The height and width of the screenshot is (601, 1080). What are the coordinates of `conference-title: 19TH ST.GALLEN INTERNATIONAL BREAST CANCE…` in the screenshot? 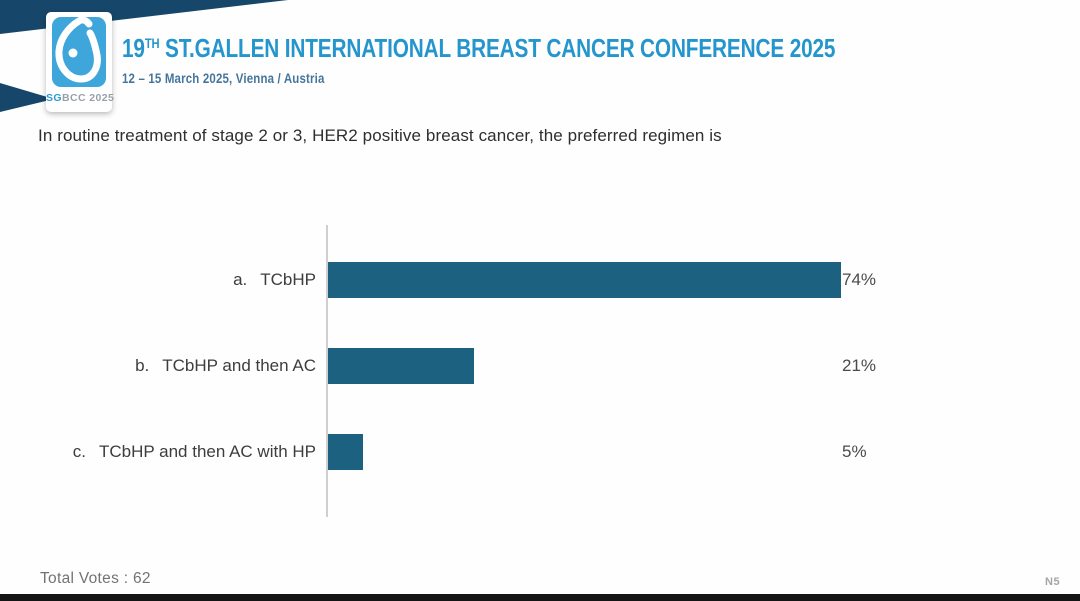 It's located at (478, 50).